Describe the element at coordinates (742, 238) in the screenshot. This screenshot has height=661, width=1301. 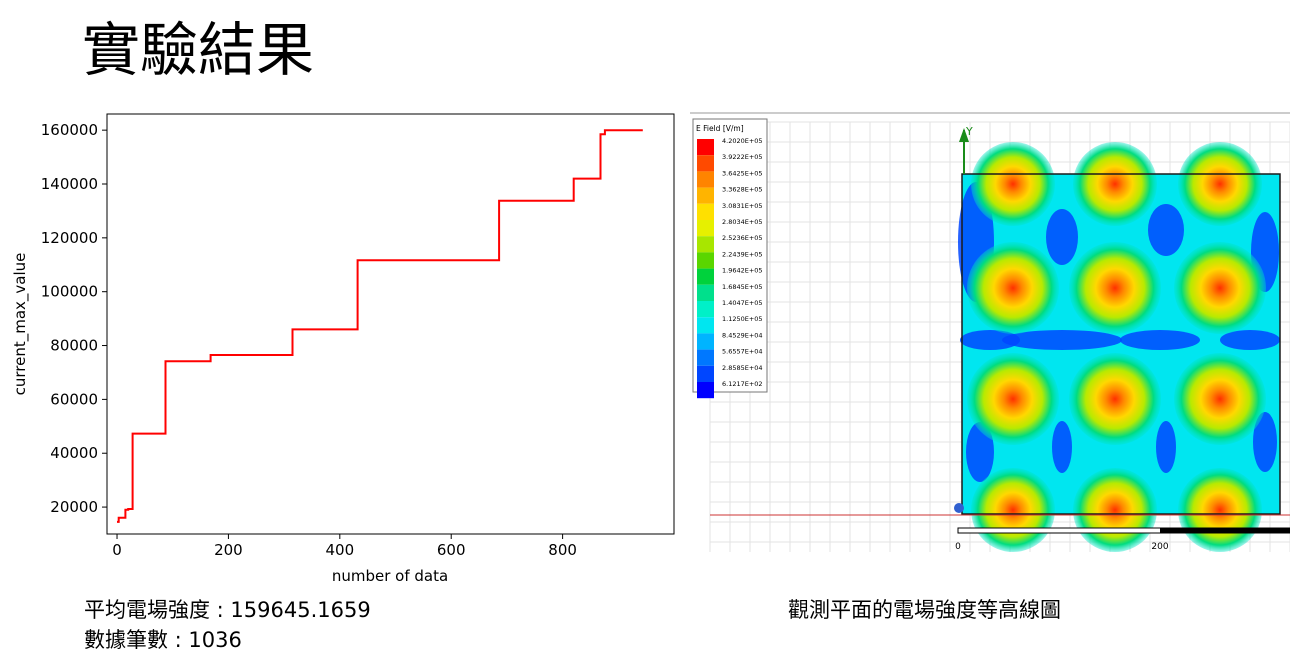
I see `legend-value: 2.5236E+05` at that location.